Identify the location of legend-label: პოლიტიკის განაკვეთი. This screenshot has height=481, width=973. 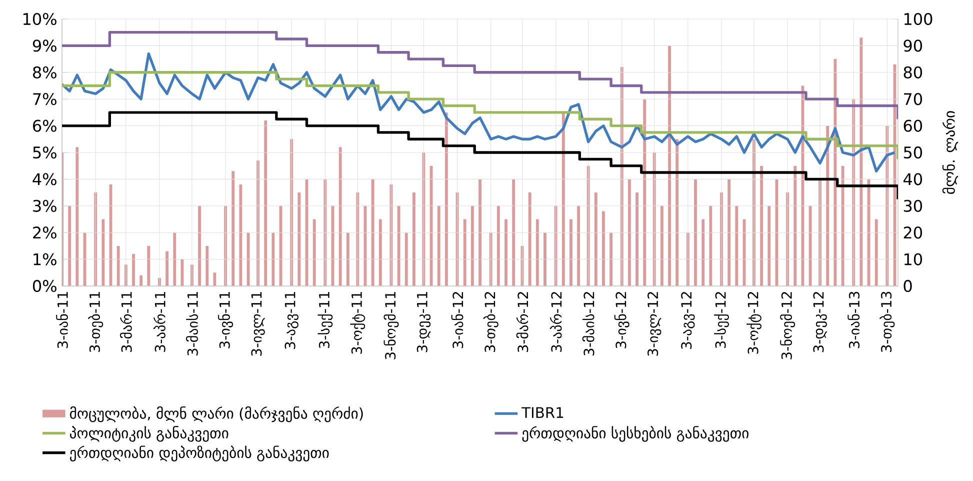
(149, 434).